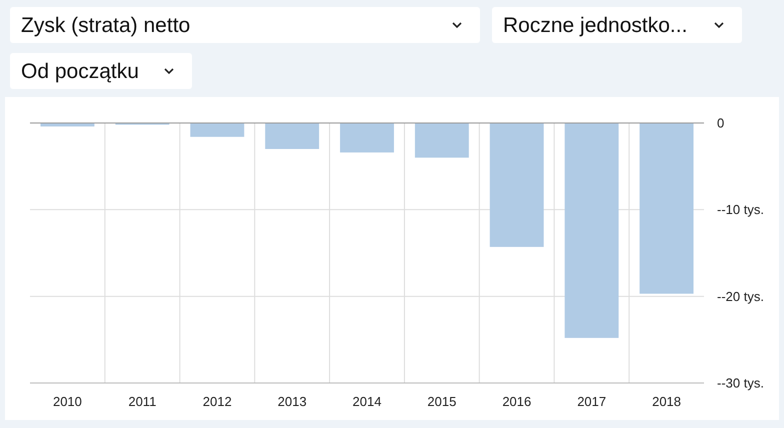 The image size is (784, 428). What do you see at coordinates (105, 25) in the screenshot?
I see `chart-title: Zysk (strata) netto` at bounding box center [105, 25].